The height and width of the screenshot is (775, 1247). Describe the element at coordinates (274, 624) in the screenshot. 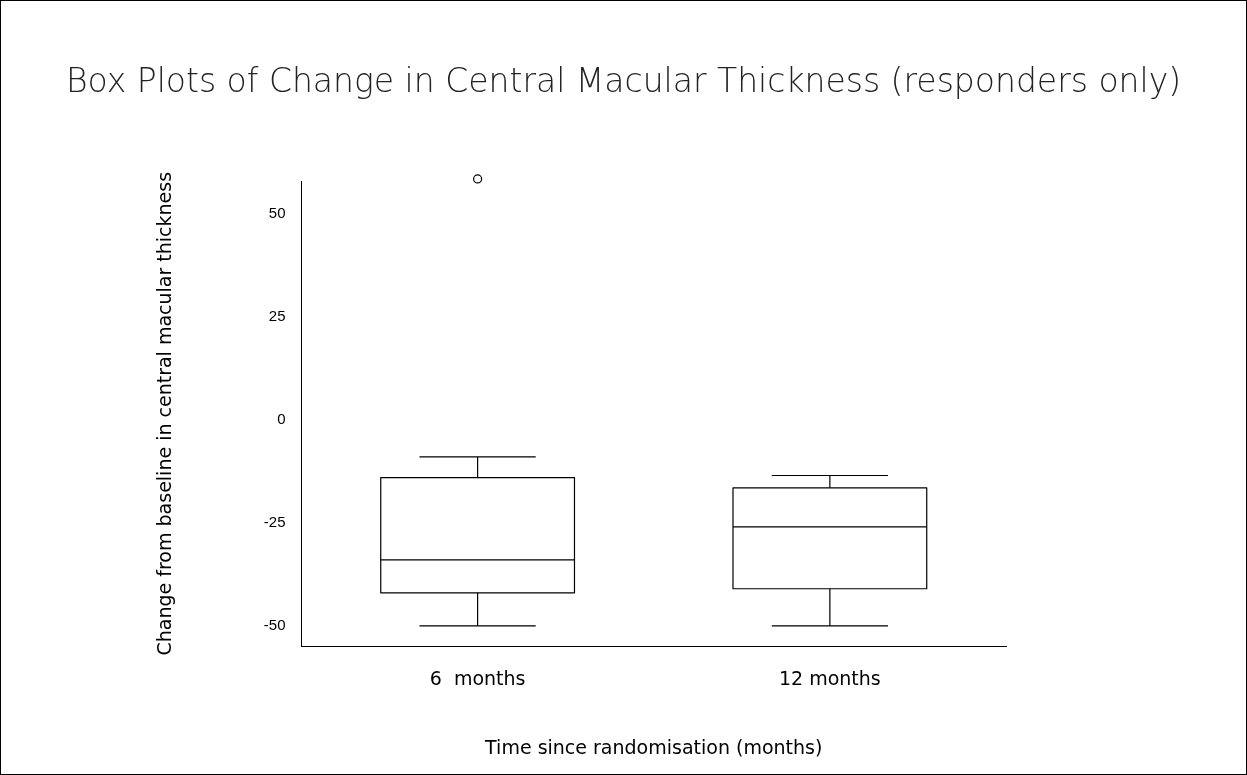

I see `y-tick-label: -50` at that location.